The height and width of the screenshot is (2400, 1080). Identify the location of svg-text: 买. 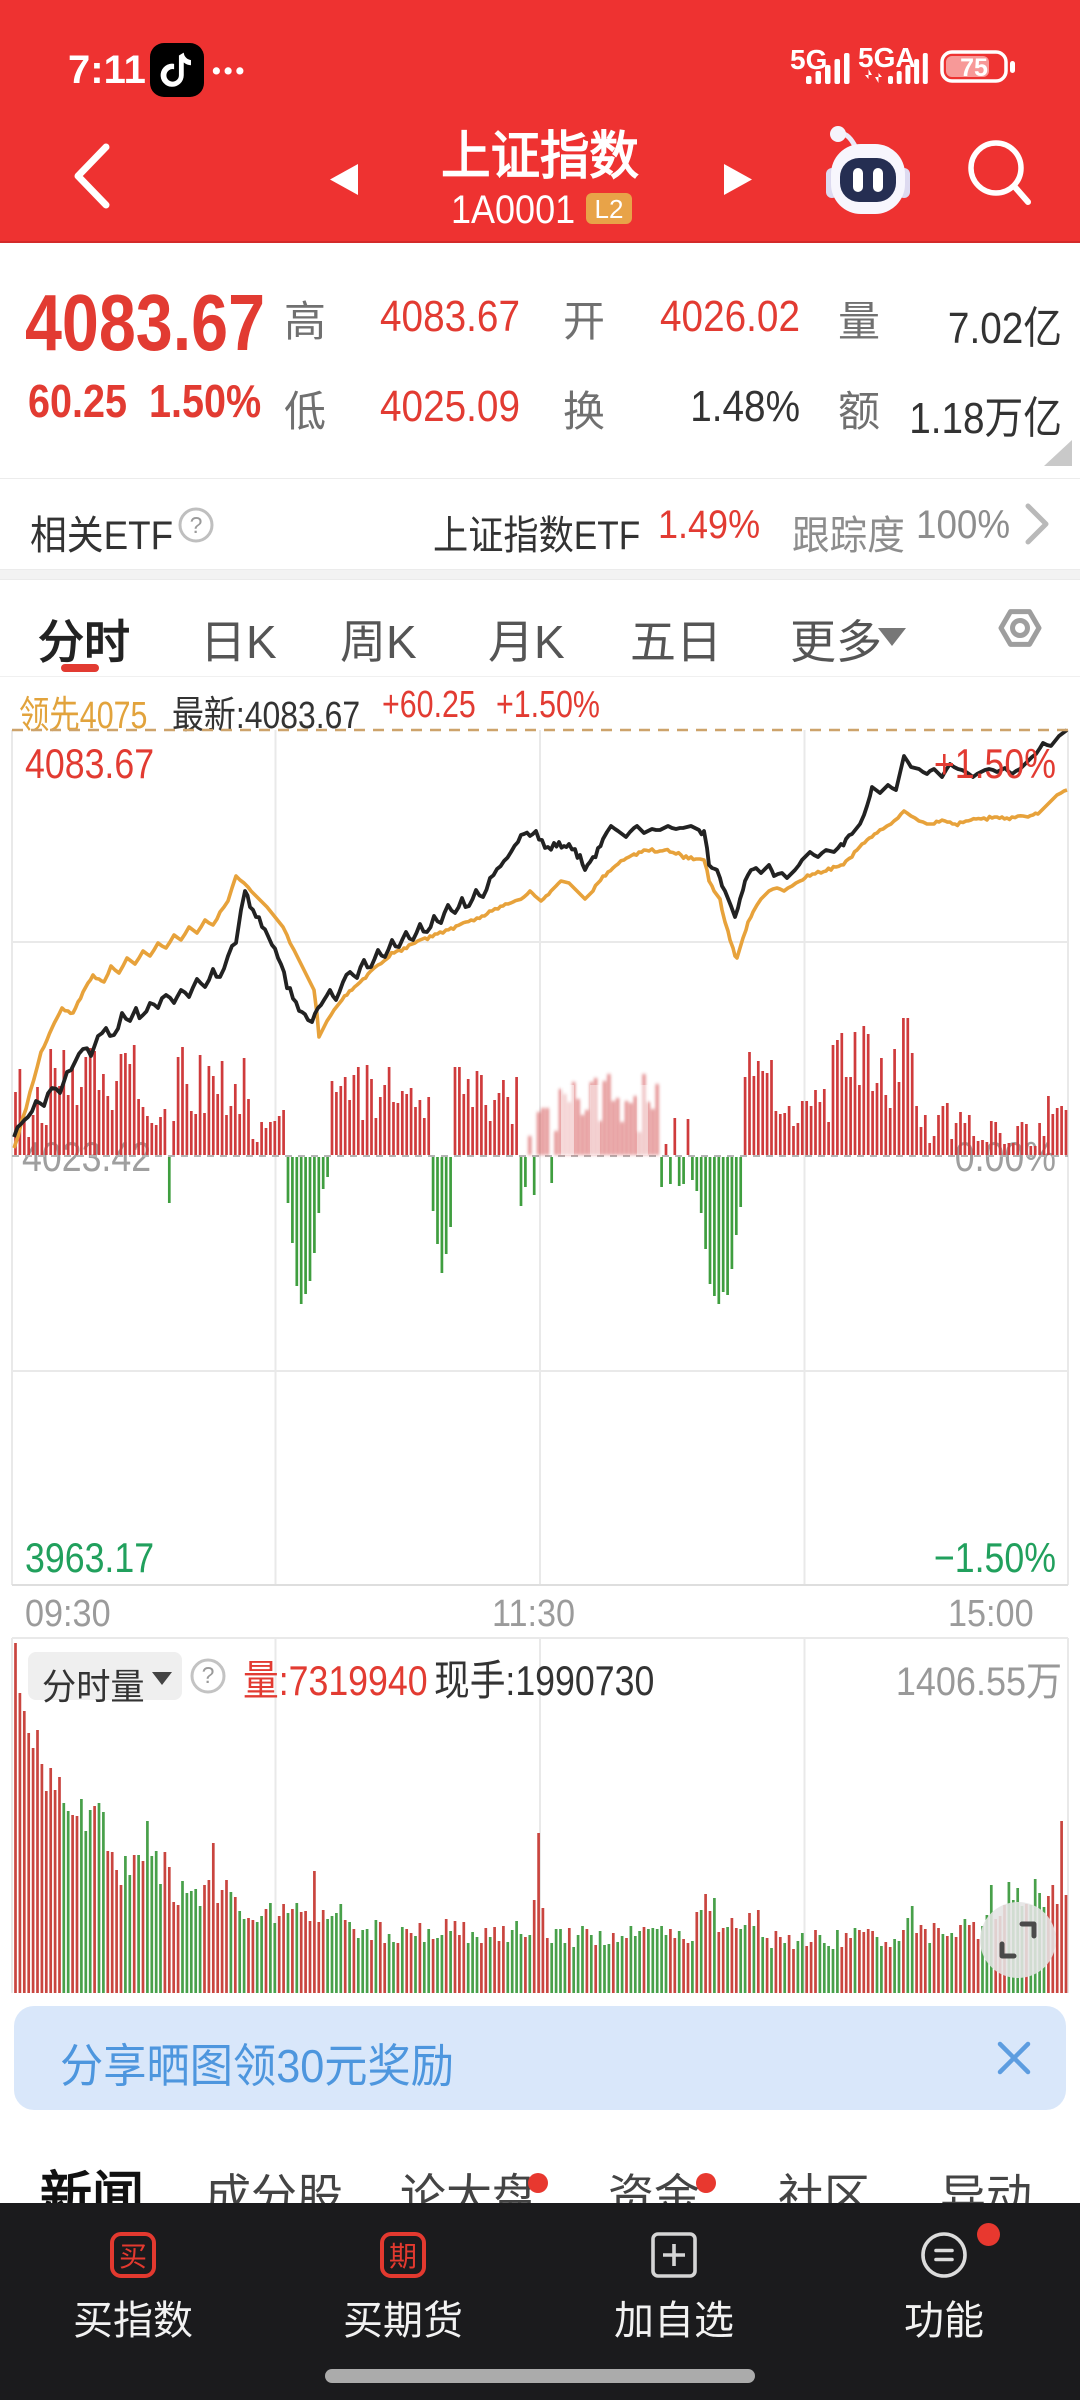
(133, 2256).